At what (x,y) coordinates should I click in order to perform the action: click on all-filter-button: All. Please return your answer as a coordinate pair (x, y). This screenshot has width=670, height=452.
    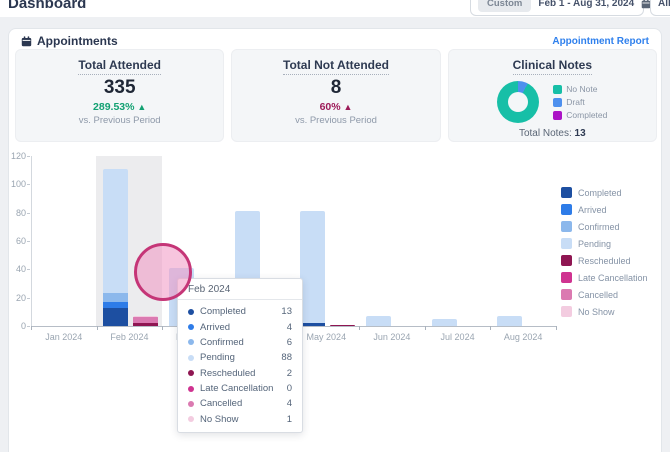
    Looking at the image, I should click on (660, 8).